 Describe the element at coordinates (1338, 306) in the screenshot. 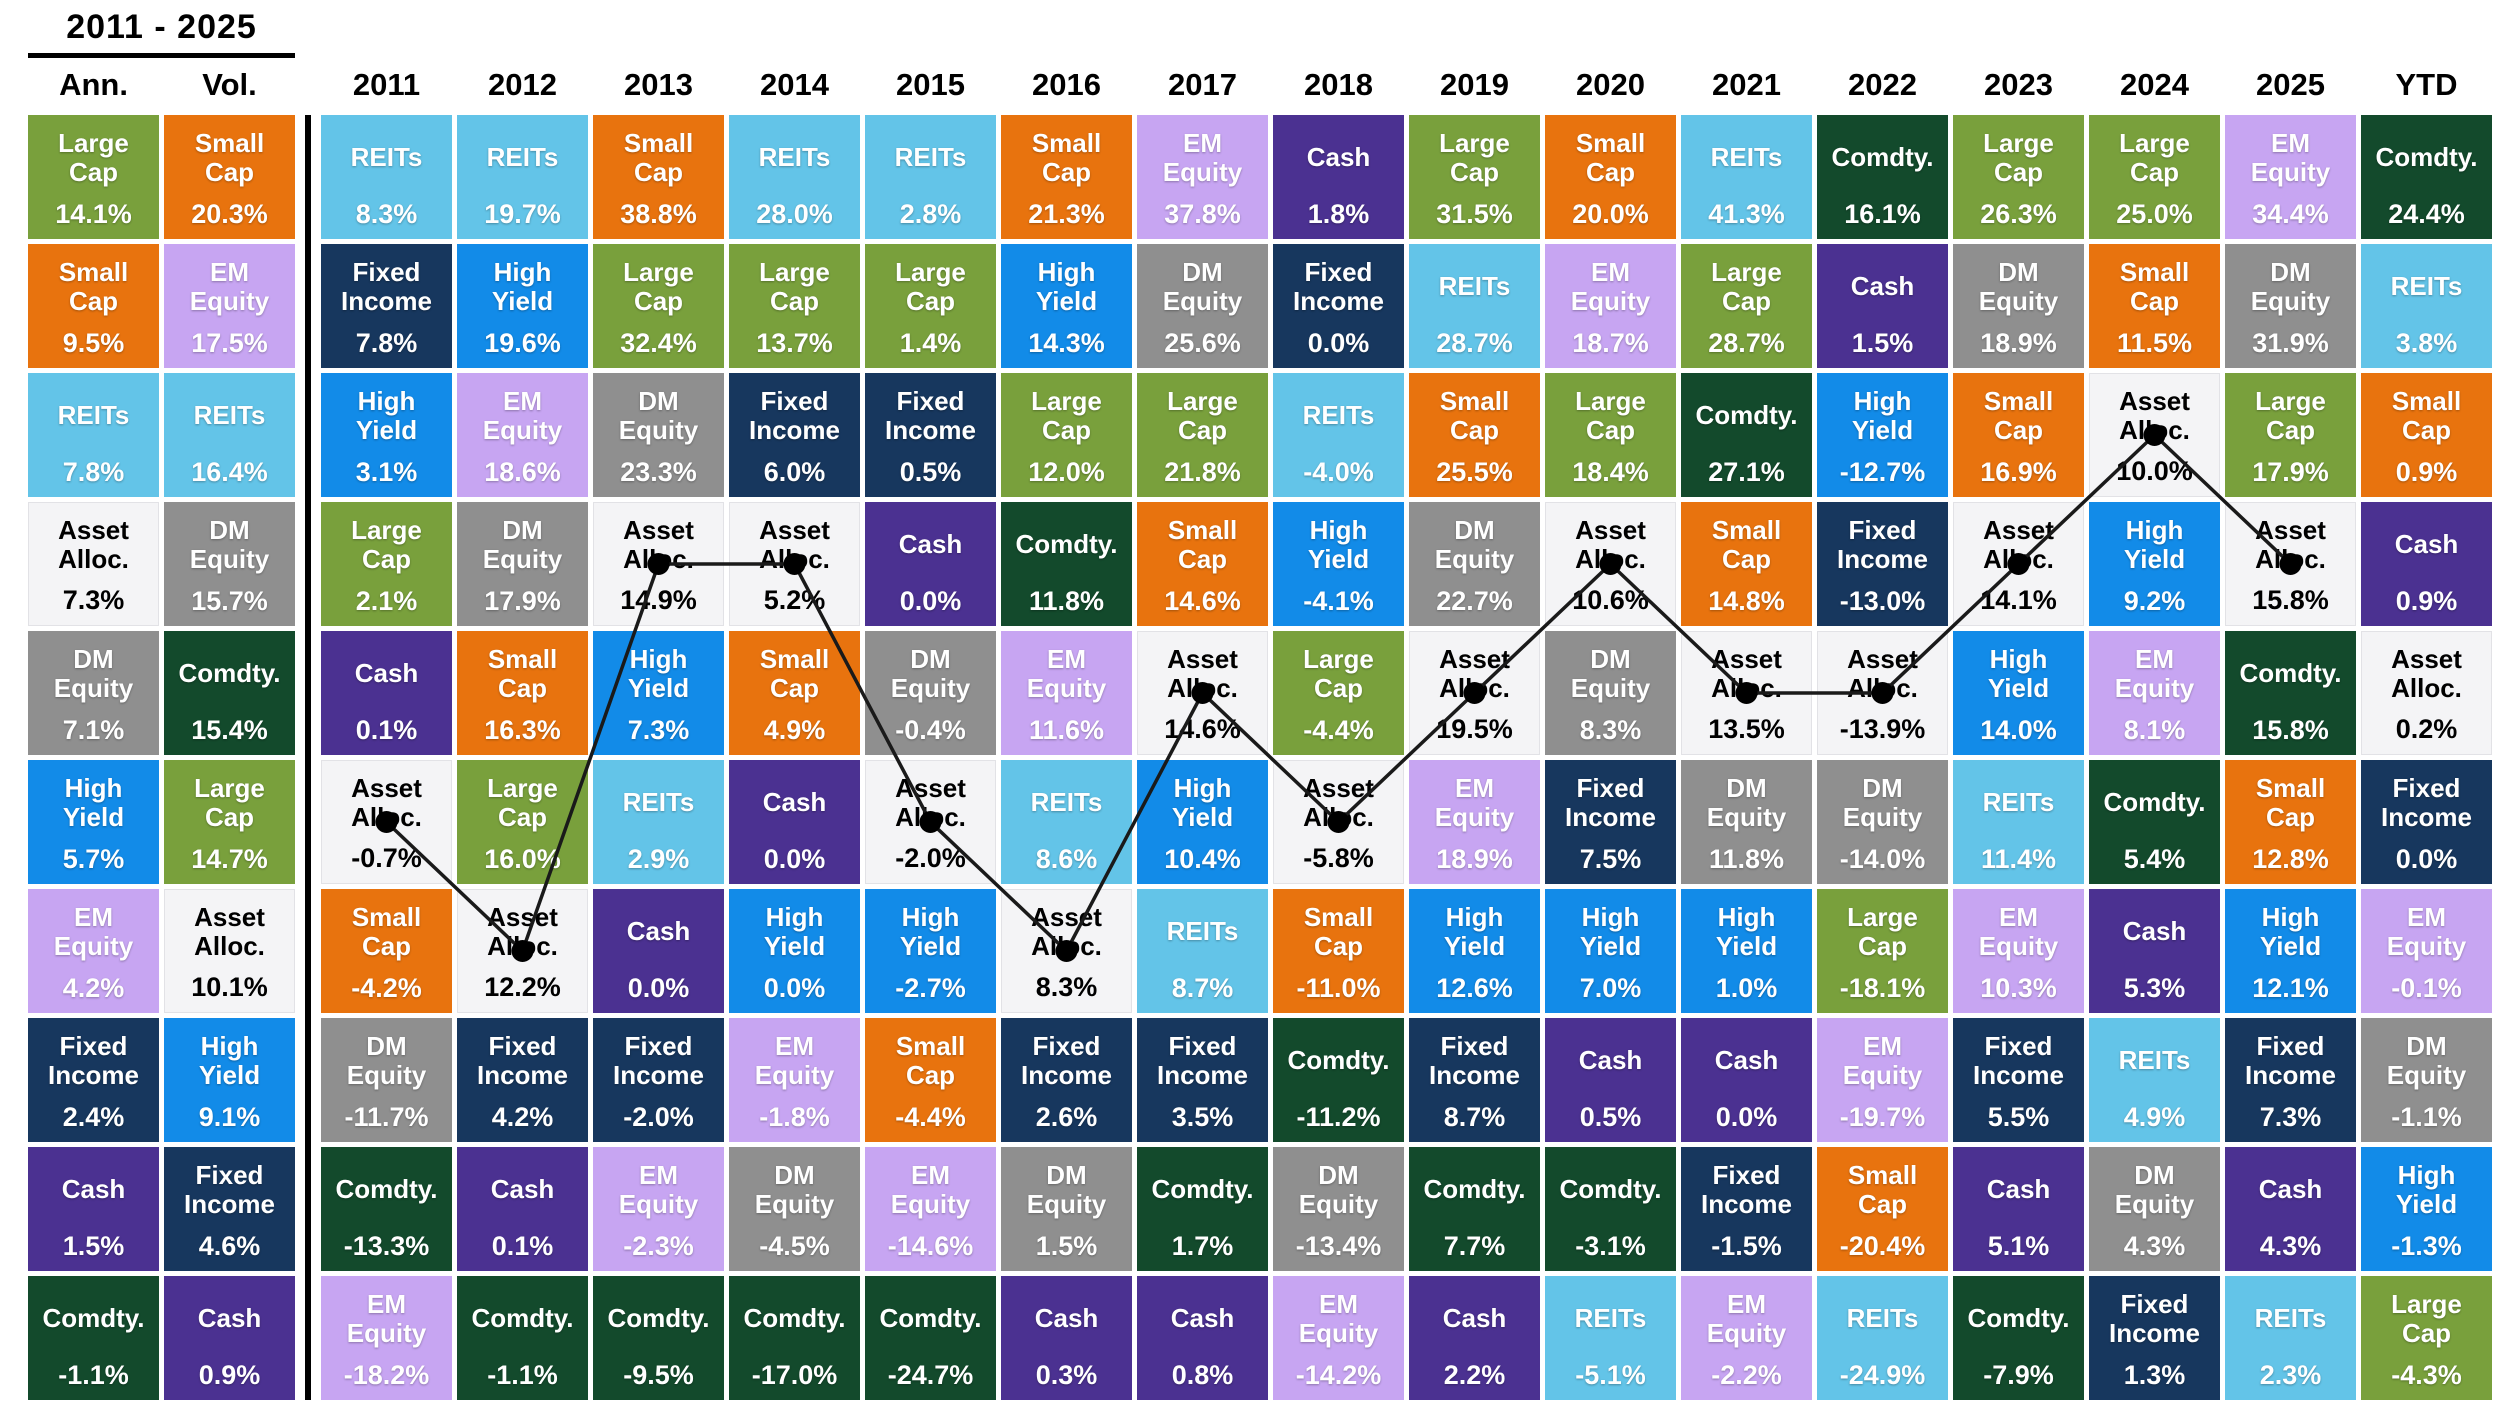

I see `cell-2018-fixed_income: Fixed Income 0.0%` at that location.